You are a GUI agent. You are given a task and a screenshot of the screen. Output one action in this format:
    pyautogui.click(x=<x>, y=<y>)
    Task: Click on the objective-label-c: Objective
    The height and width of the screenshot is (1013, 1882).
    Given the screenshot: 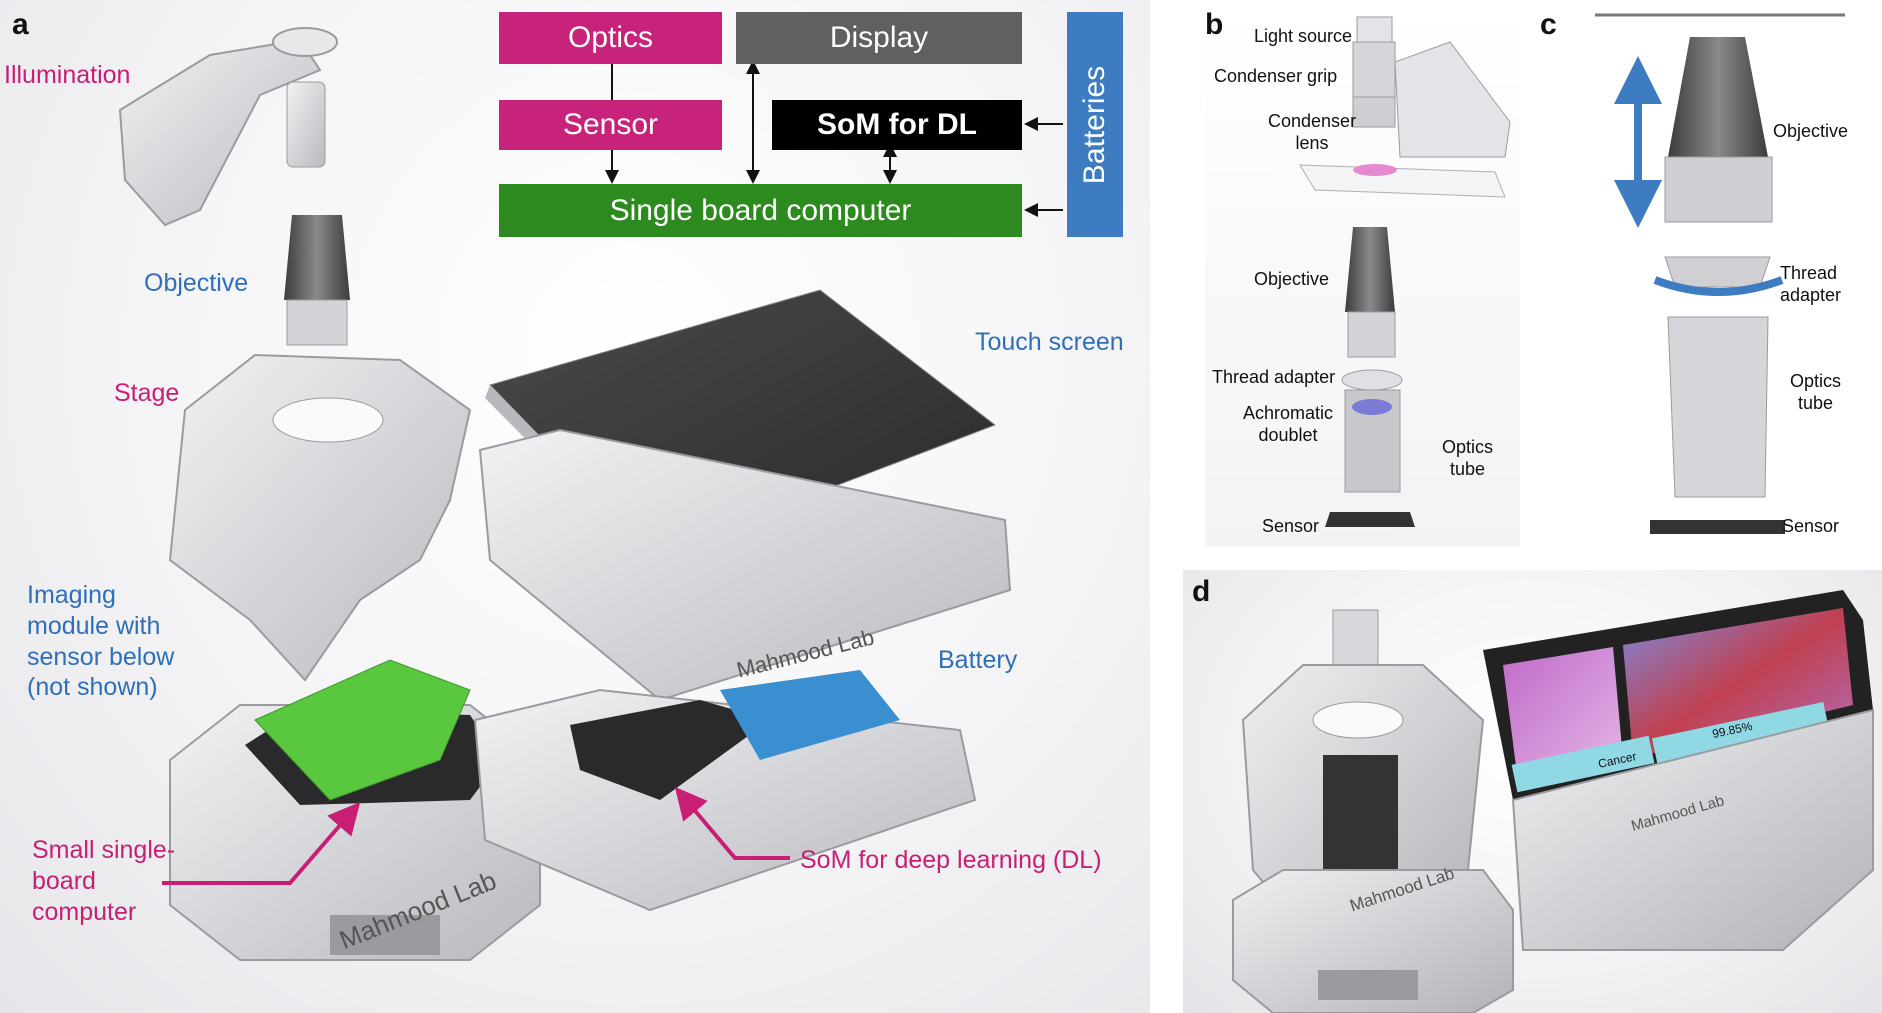 What is the action you would take?
    pyautogui.click(x=1811, y=131)
    